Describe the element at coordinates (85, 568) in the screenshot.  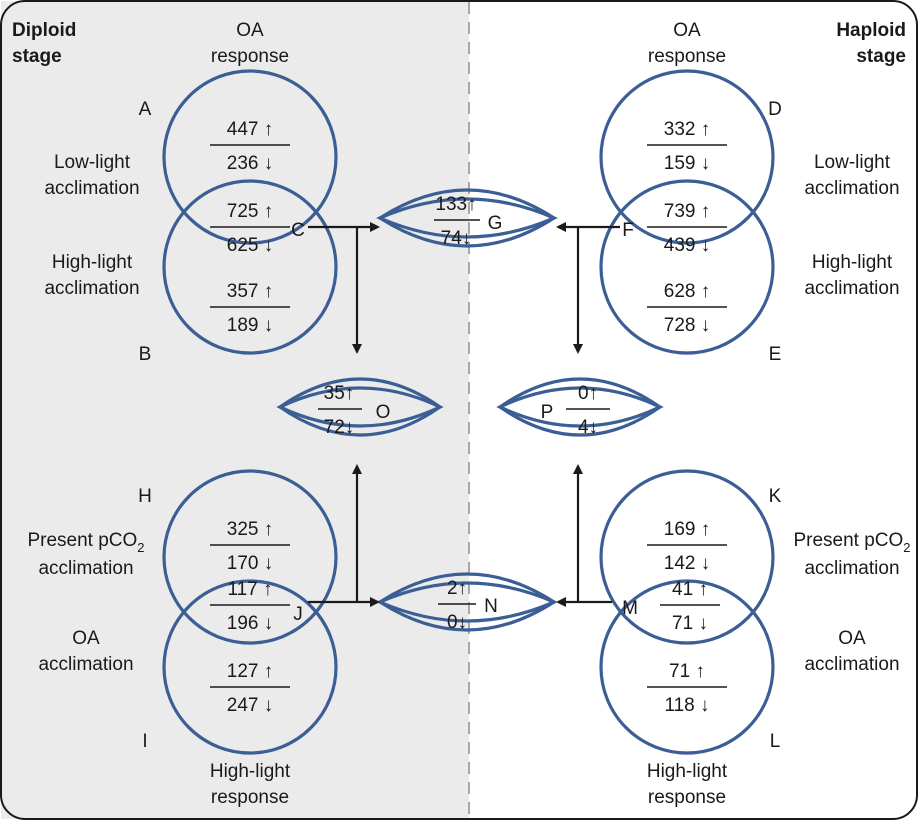
I see `present-pco2-left-line2: acclimation` at that location.